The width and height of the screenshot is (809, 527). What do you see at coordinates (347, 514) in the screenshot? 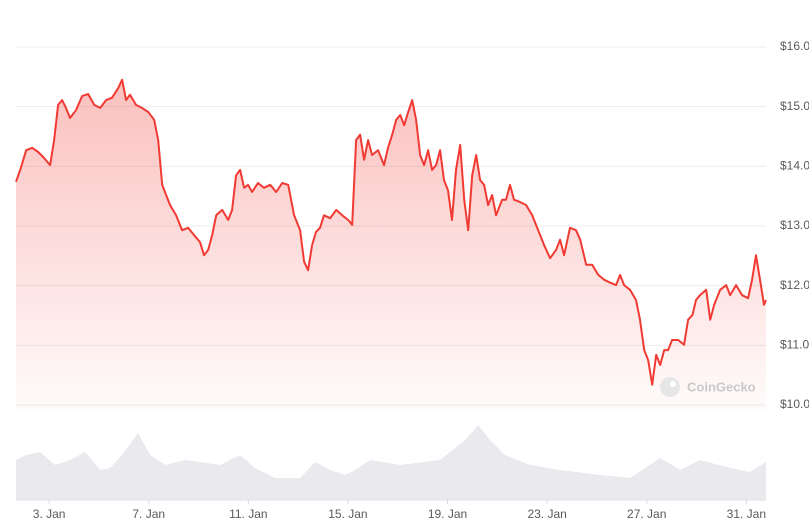
I see `x-tick-label: 15. Jan` at bounding box center [347, 514].